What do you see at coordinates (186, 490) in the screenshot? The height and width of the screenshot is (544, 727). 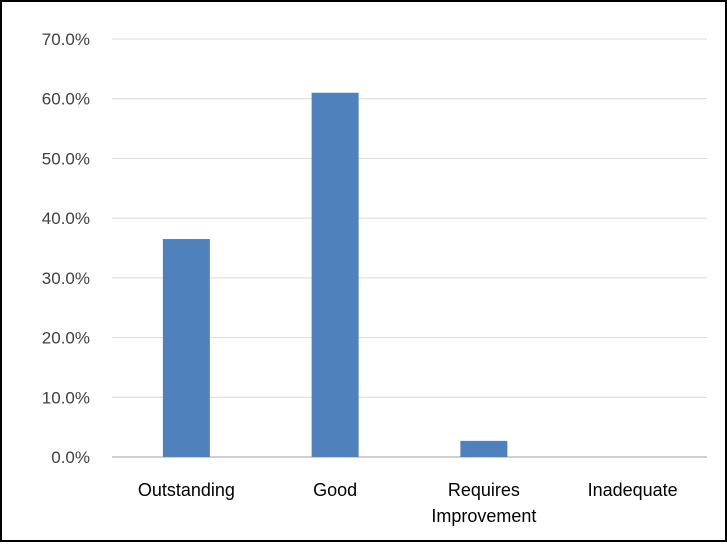 I see `x-tick-label: Outstanding` at bounding box center [186, 490].